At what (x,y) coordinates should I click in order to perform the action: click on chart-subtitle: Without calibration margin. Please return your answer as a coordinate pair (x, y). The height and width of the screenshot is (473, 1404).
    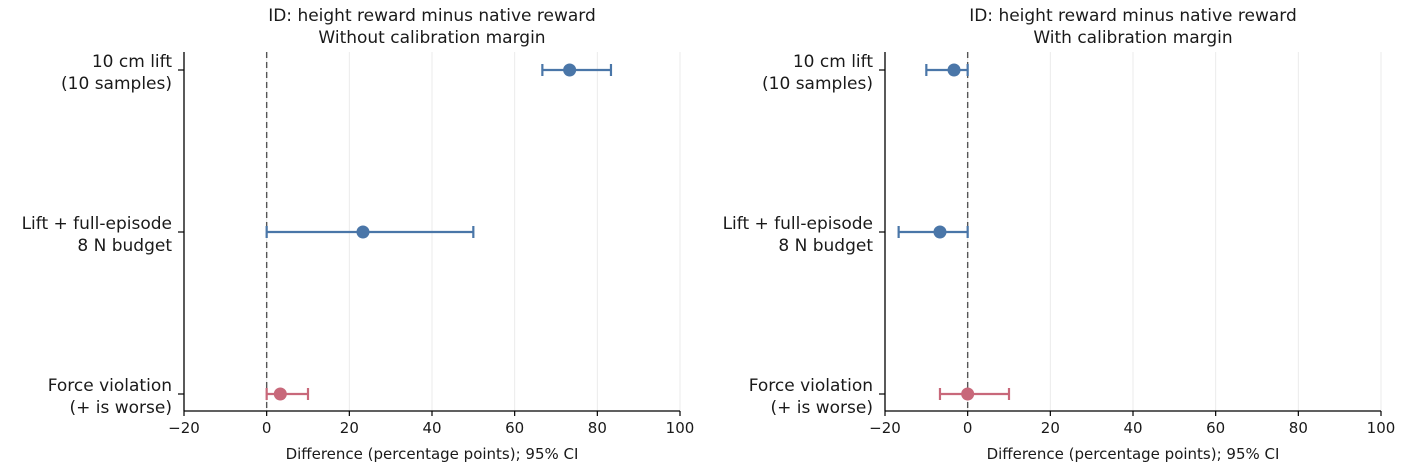
    Looking at the image, I should click on (431, 38).